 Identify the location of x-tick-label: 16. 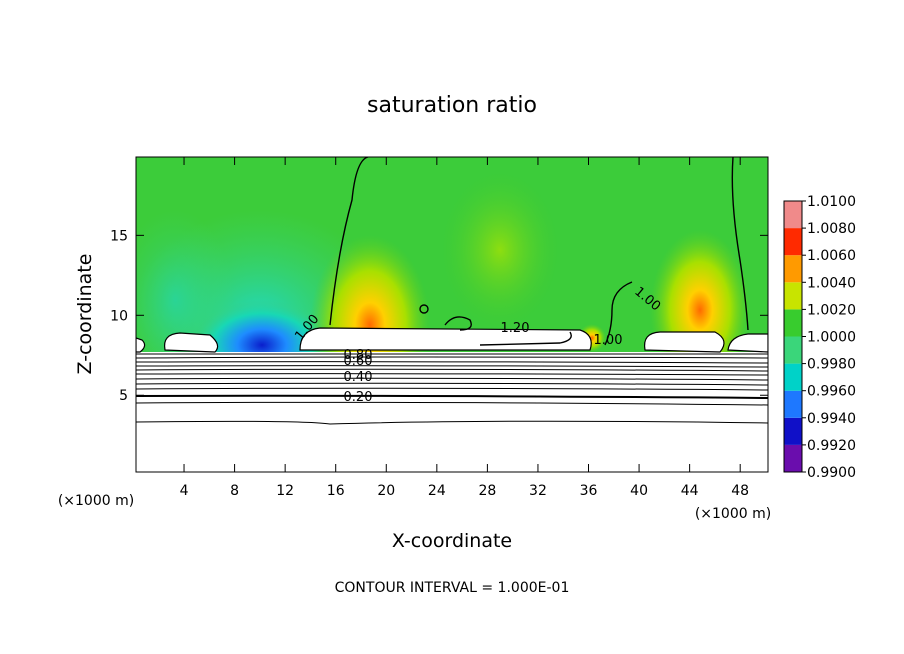
(336, 491).